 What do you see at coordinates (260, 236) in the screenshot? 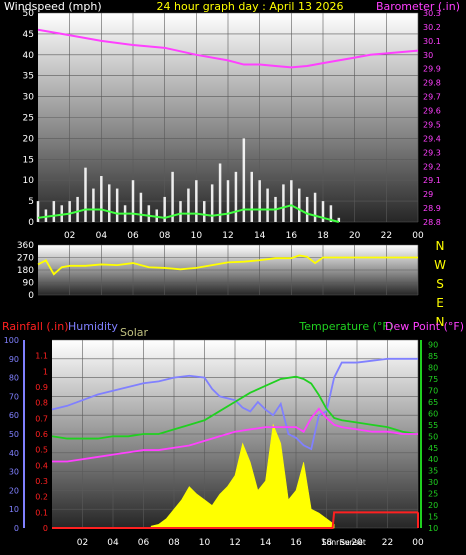
I see `wind-x-tick: 14` at bounding box center [260, 236].